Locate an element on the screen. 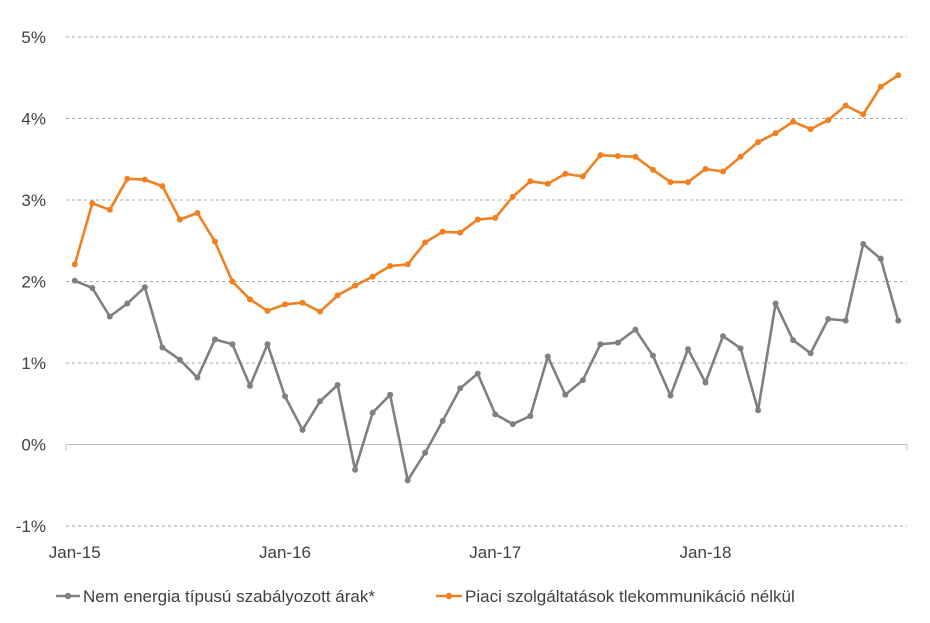 This screenshot has height=623, width=930. y-tick-label: 5% is located at coordinates (33, 37).